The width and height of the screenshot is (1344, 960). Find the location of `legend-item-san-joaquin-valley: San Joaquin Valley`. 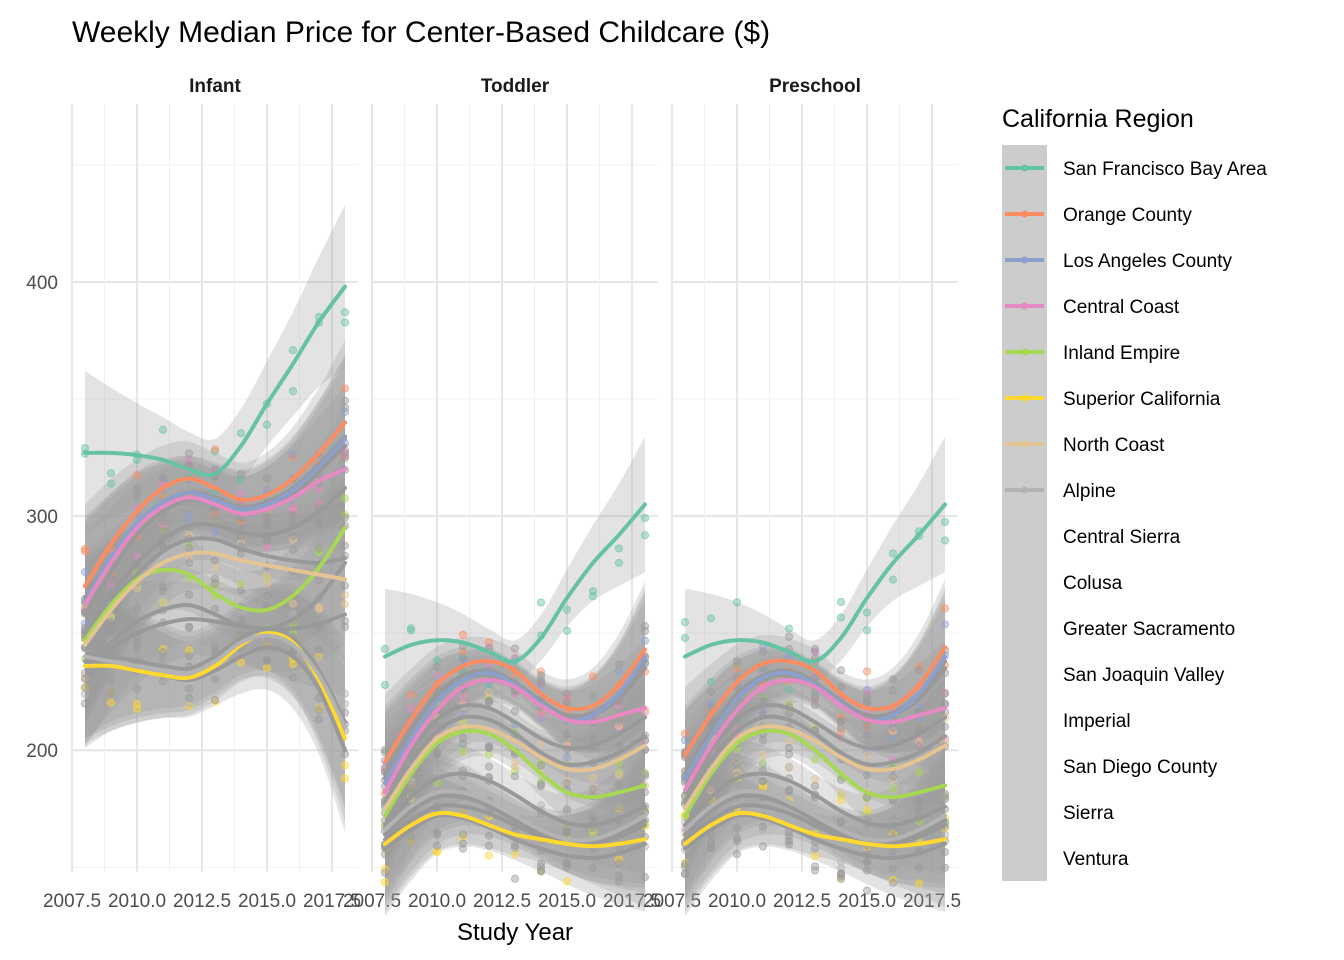

legend-item-san-joaquin-valley: San Joaquin Valley is located at coordinates (1113, 674).